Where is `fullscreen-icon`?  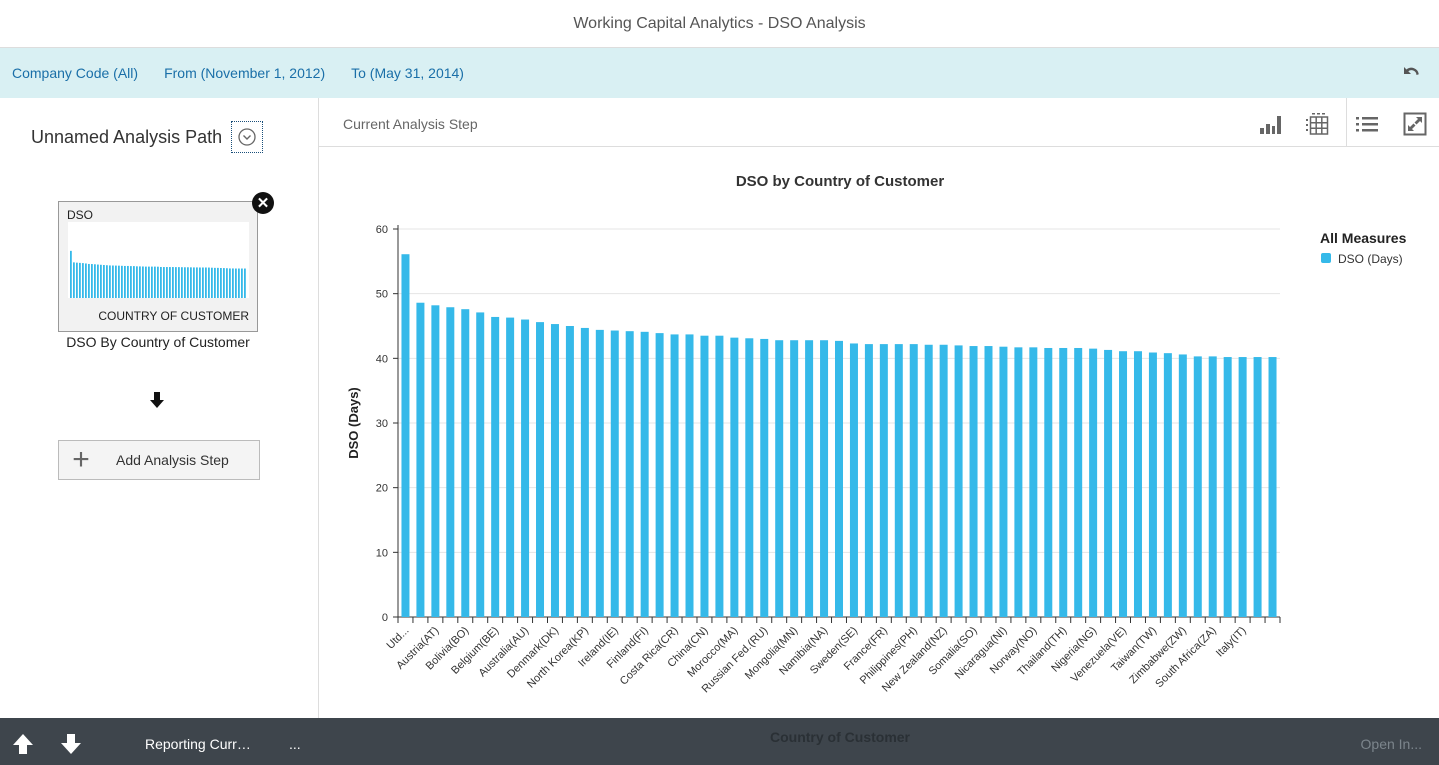 fullscreen-icon is located at coordinates (1415, 124).